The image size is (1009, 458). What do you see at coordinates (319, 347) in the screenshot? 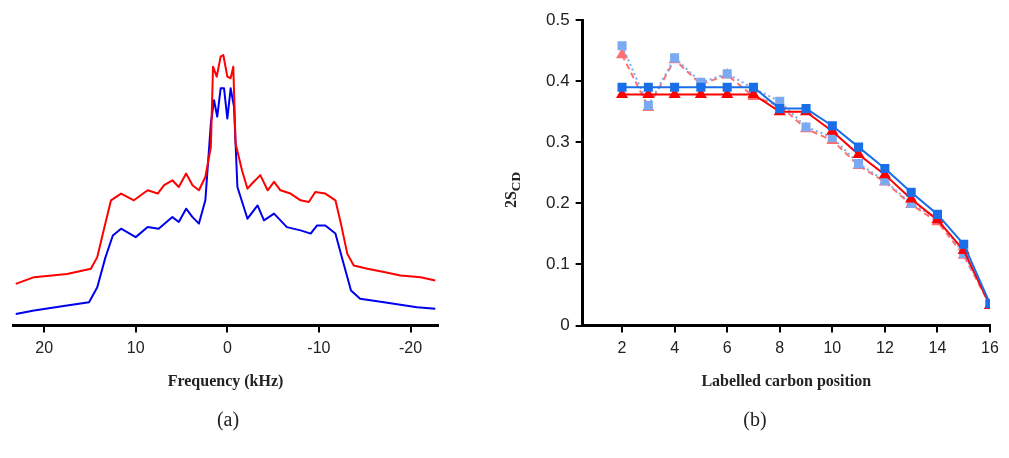
I see `x-tick-label: -10` at bounding box center [319, 347].